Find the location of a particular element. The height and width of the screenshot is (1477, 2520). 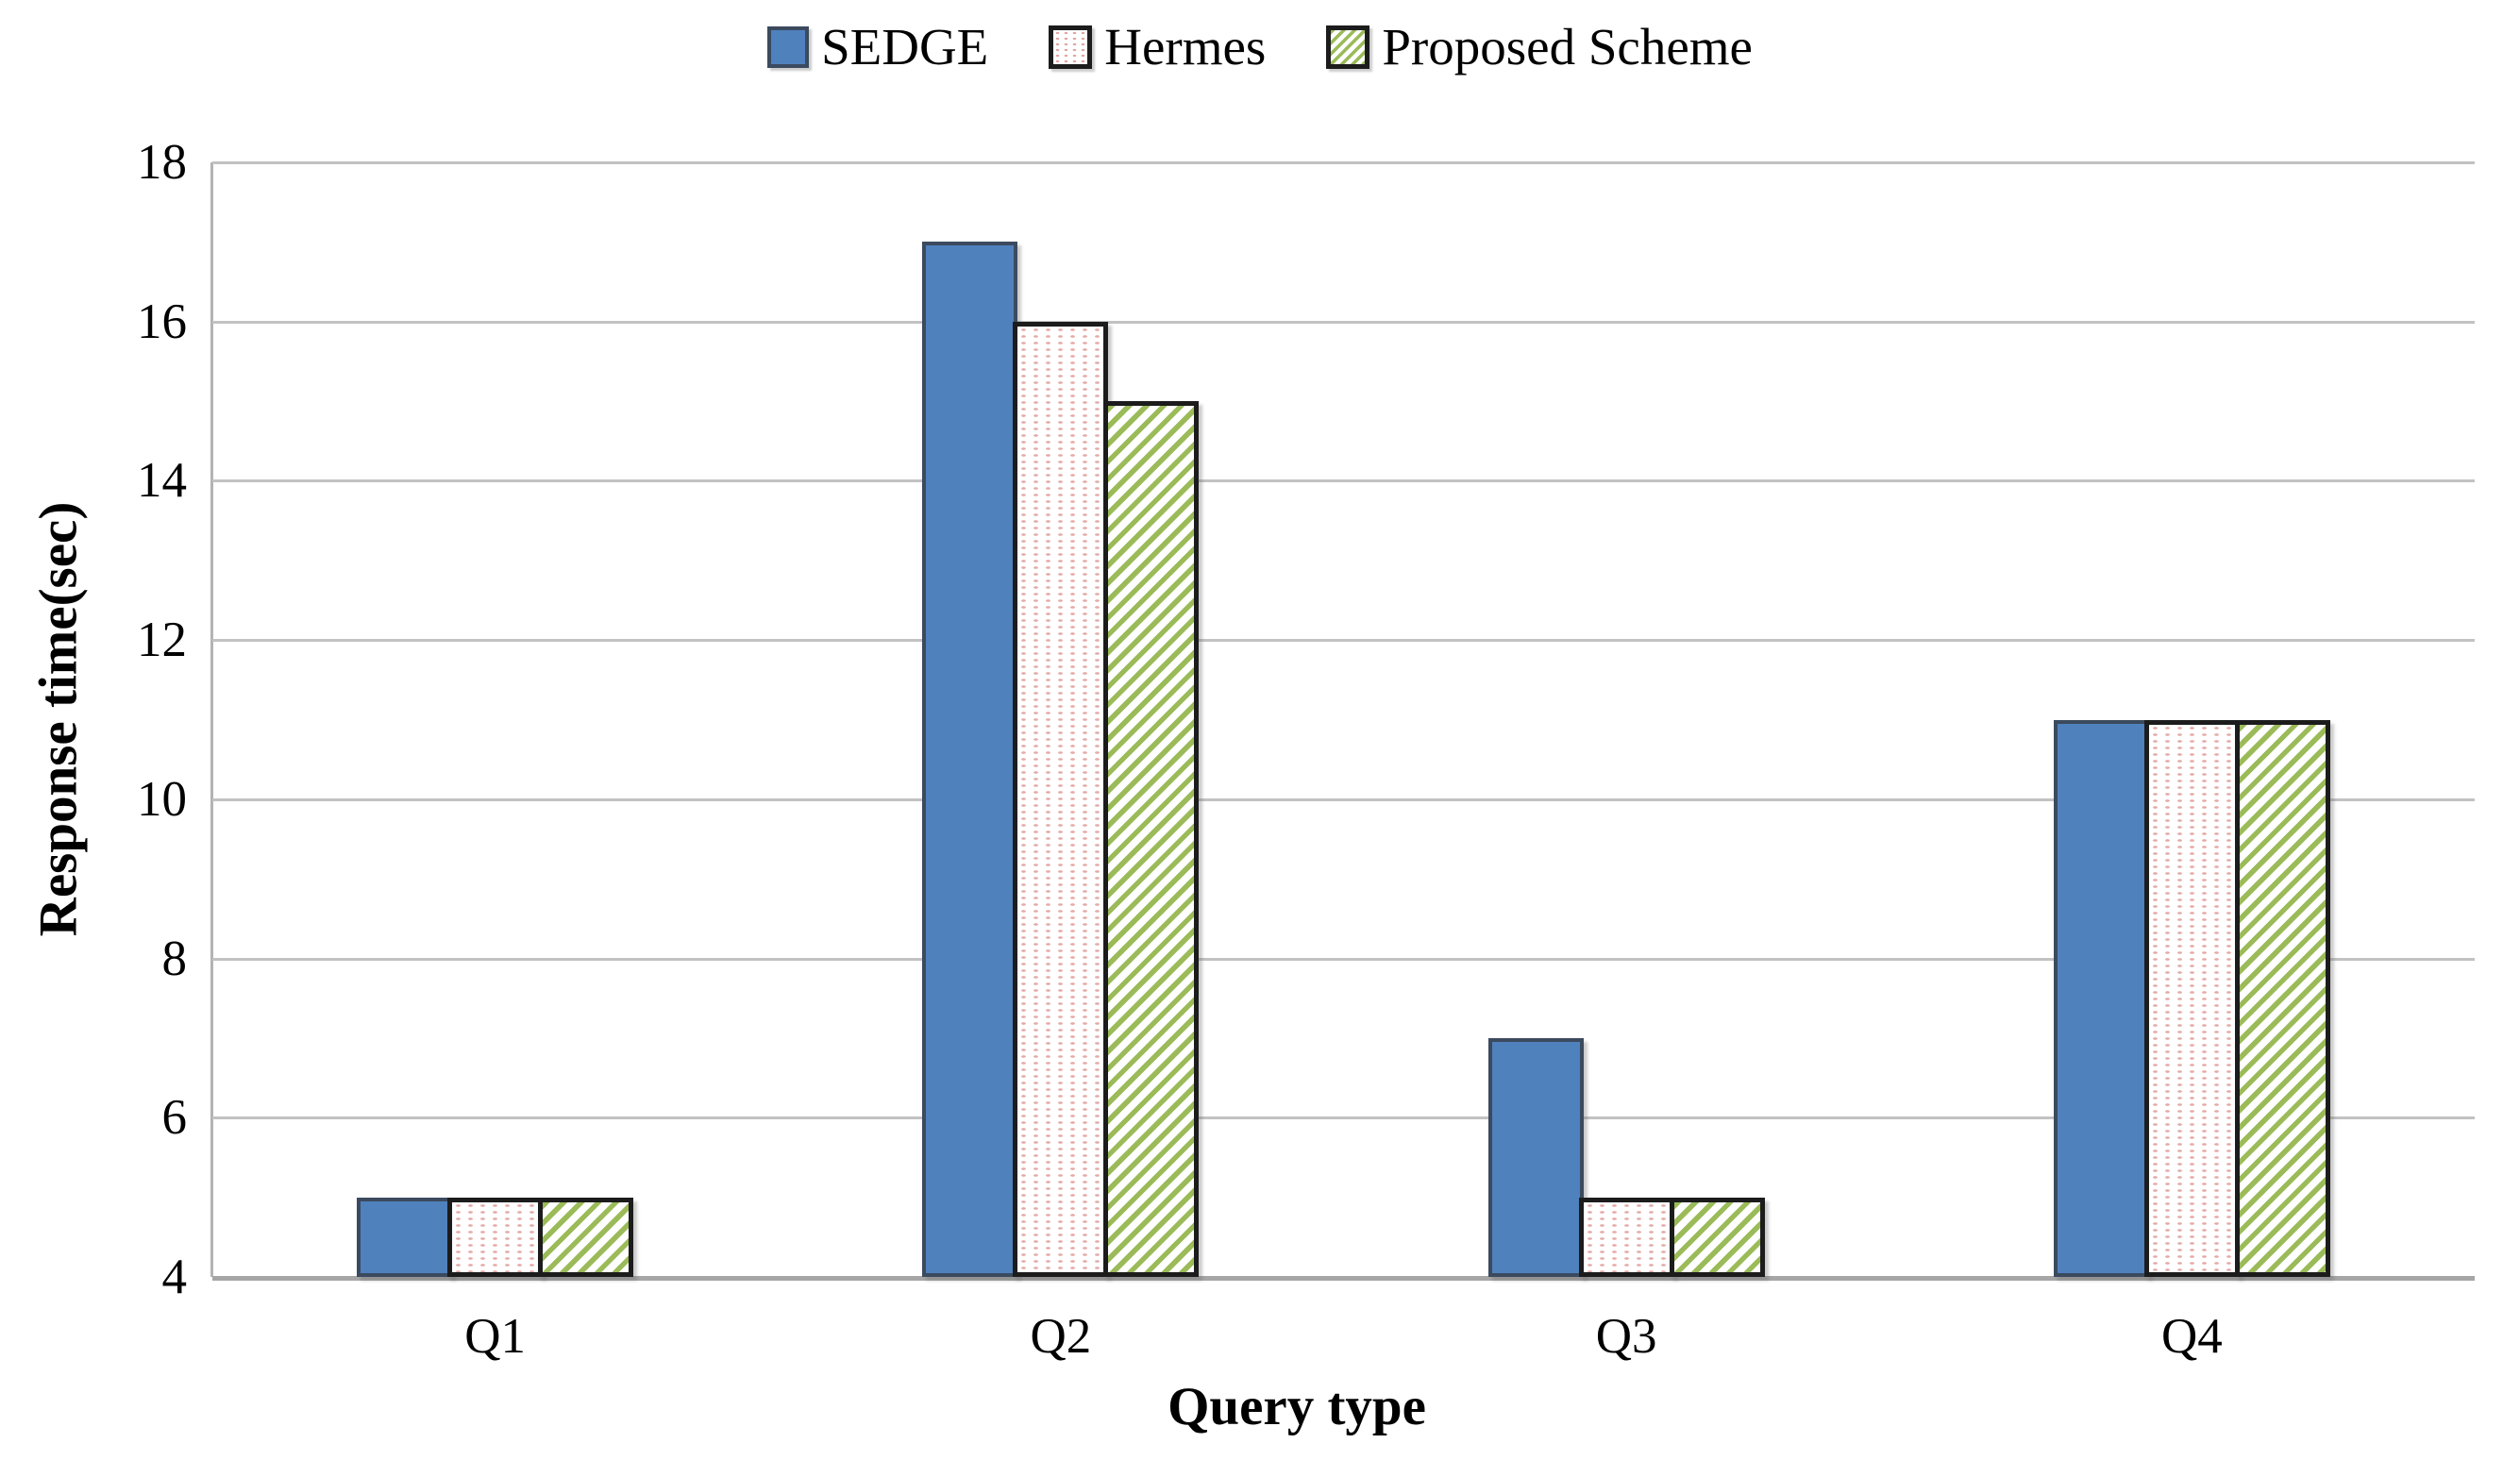

y-tick-label-6: 6 is located at coordinates (174, 1118).